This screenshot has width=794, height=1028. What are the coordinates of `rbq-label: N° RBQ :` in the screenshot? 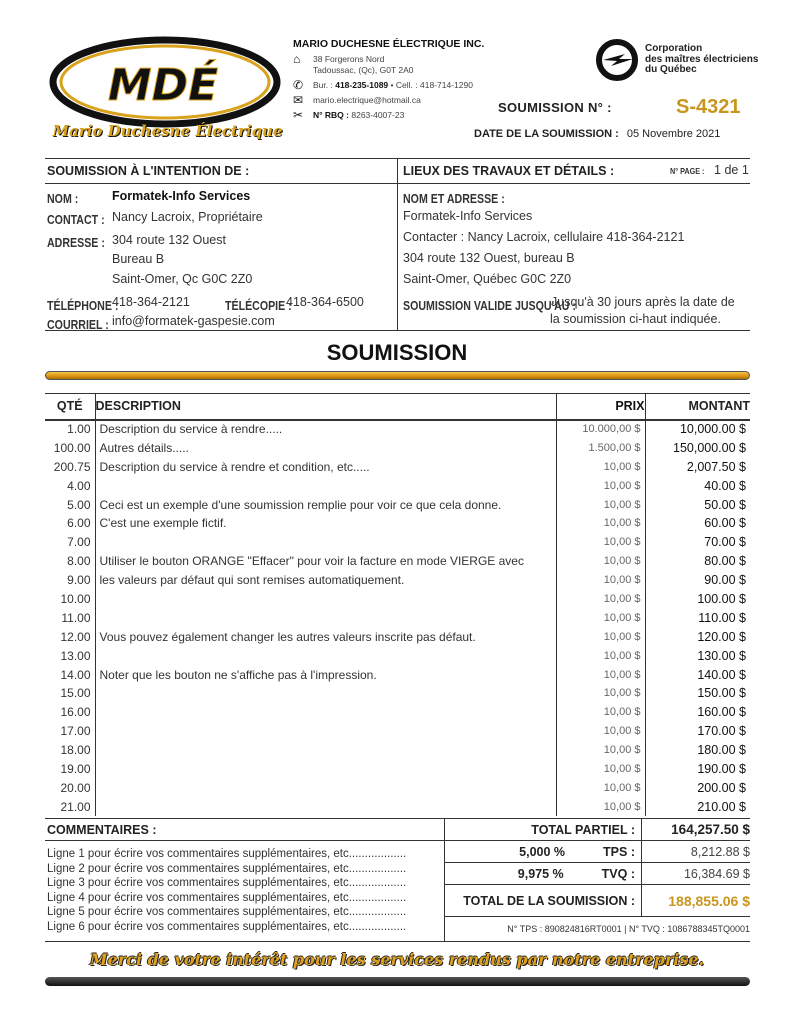 It's located at (331, 115).